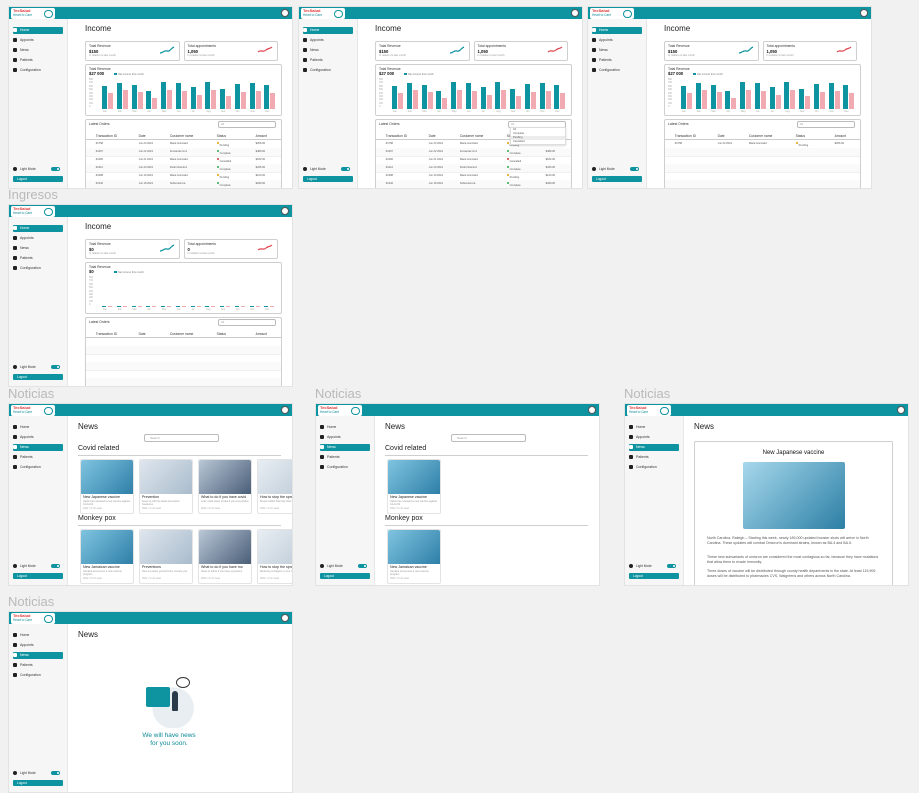 The image size is (919, 793). I want to click on dropdown-option: All, so click(514, 129).